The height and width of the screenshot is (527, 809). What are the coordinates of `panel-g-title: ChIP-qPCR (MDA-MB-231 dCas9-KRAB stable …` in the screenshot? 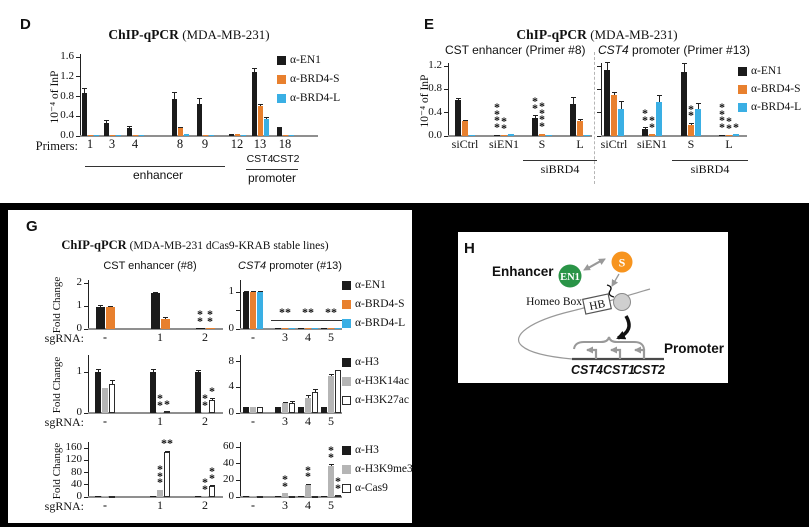 It's located at (195, 245).